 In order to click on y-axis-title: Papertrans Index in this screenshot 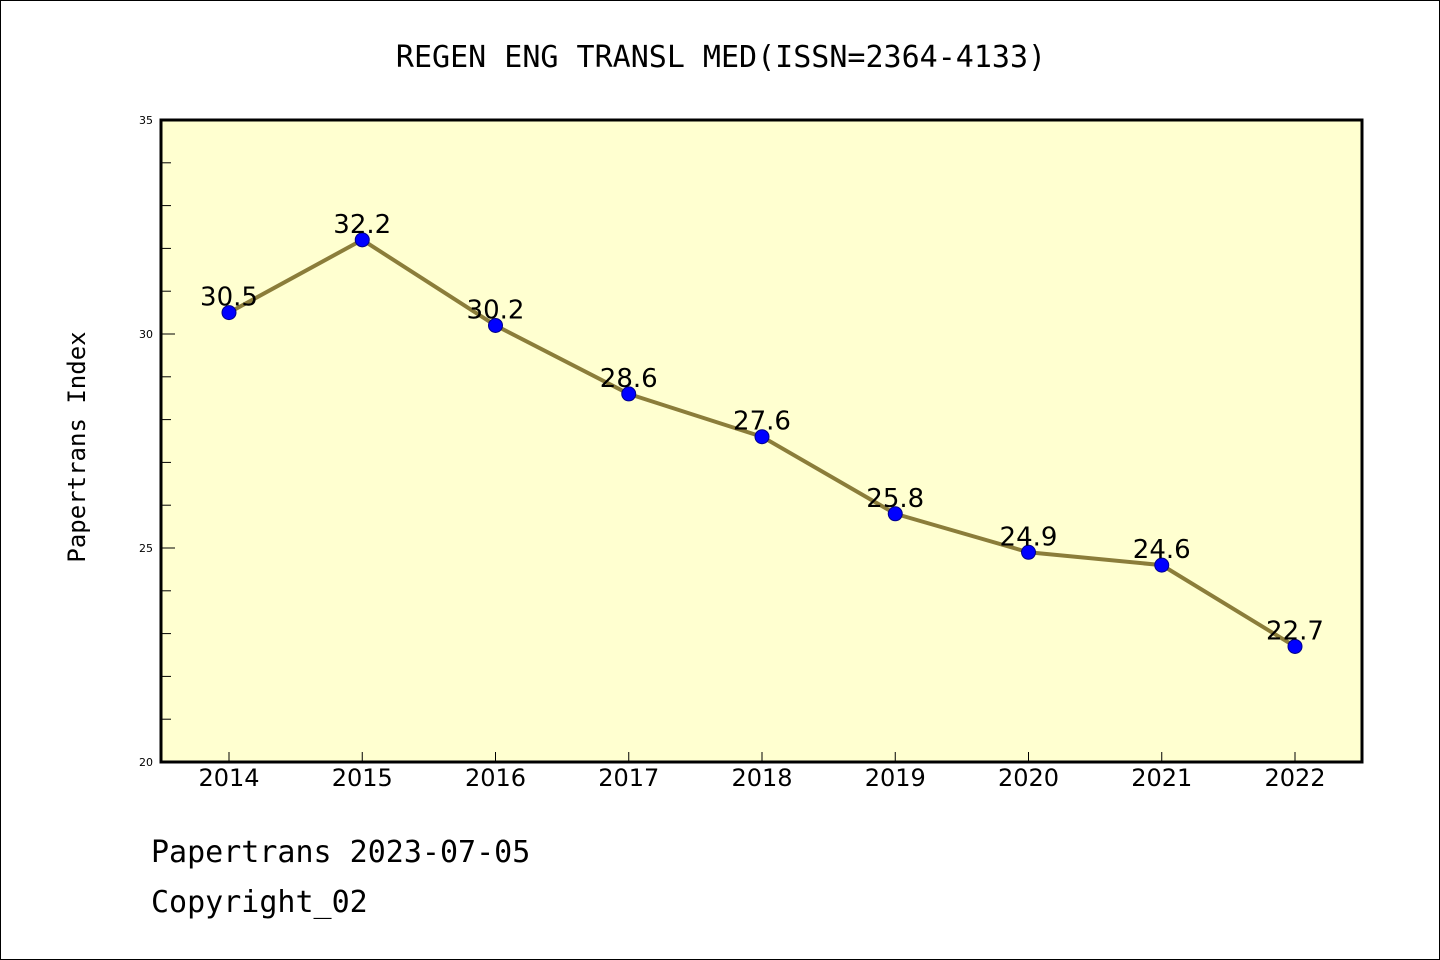, I will do `click(77, 446)`.